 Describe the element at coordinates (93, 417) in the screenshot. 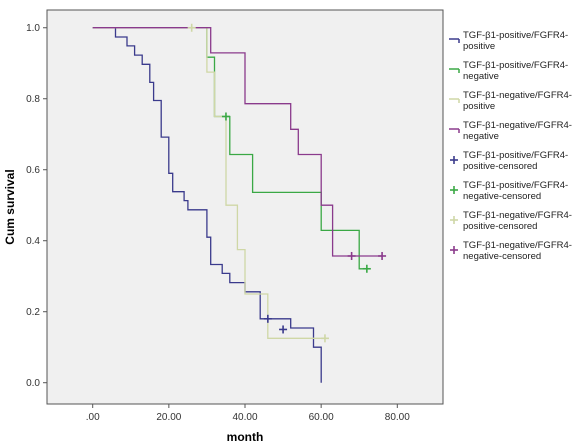

I see `x-tick-label: .00` at that location.